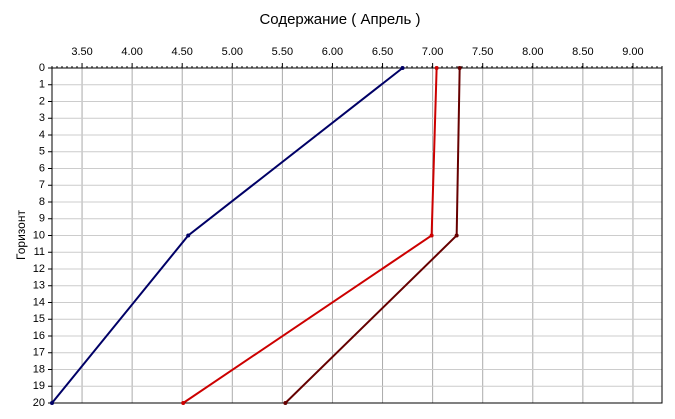  Describe the element at coordinates (42, 219) in the screenshot. I see `y-tick-label: 9` at that location.